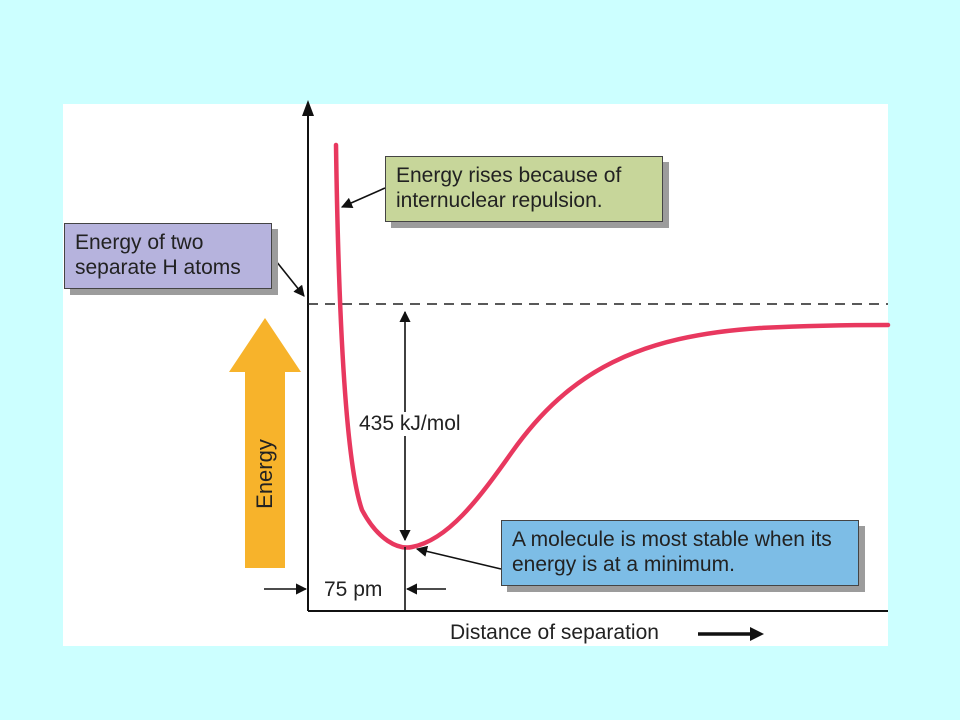 This screenshot has height=720, width=960. What do you see at coordinates (168, 256) in the screenshot?
I see `separate-atoms-callout: Energy of two separate H atoms` at bounding box center [168, 256].